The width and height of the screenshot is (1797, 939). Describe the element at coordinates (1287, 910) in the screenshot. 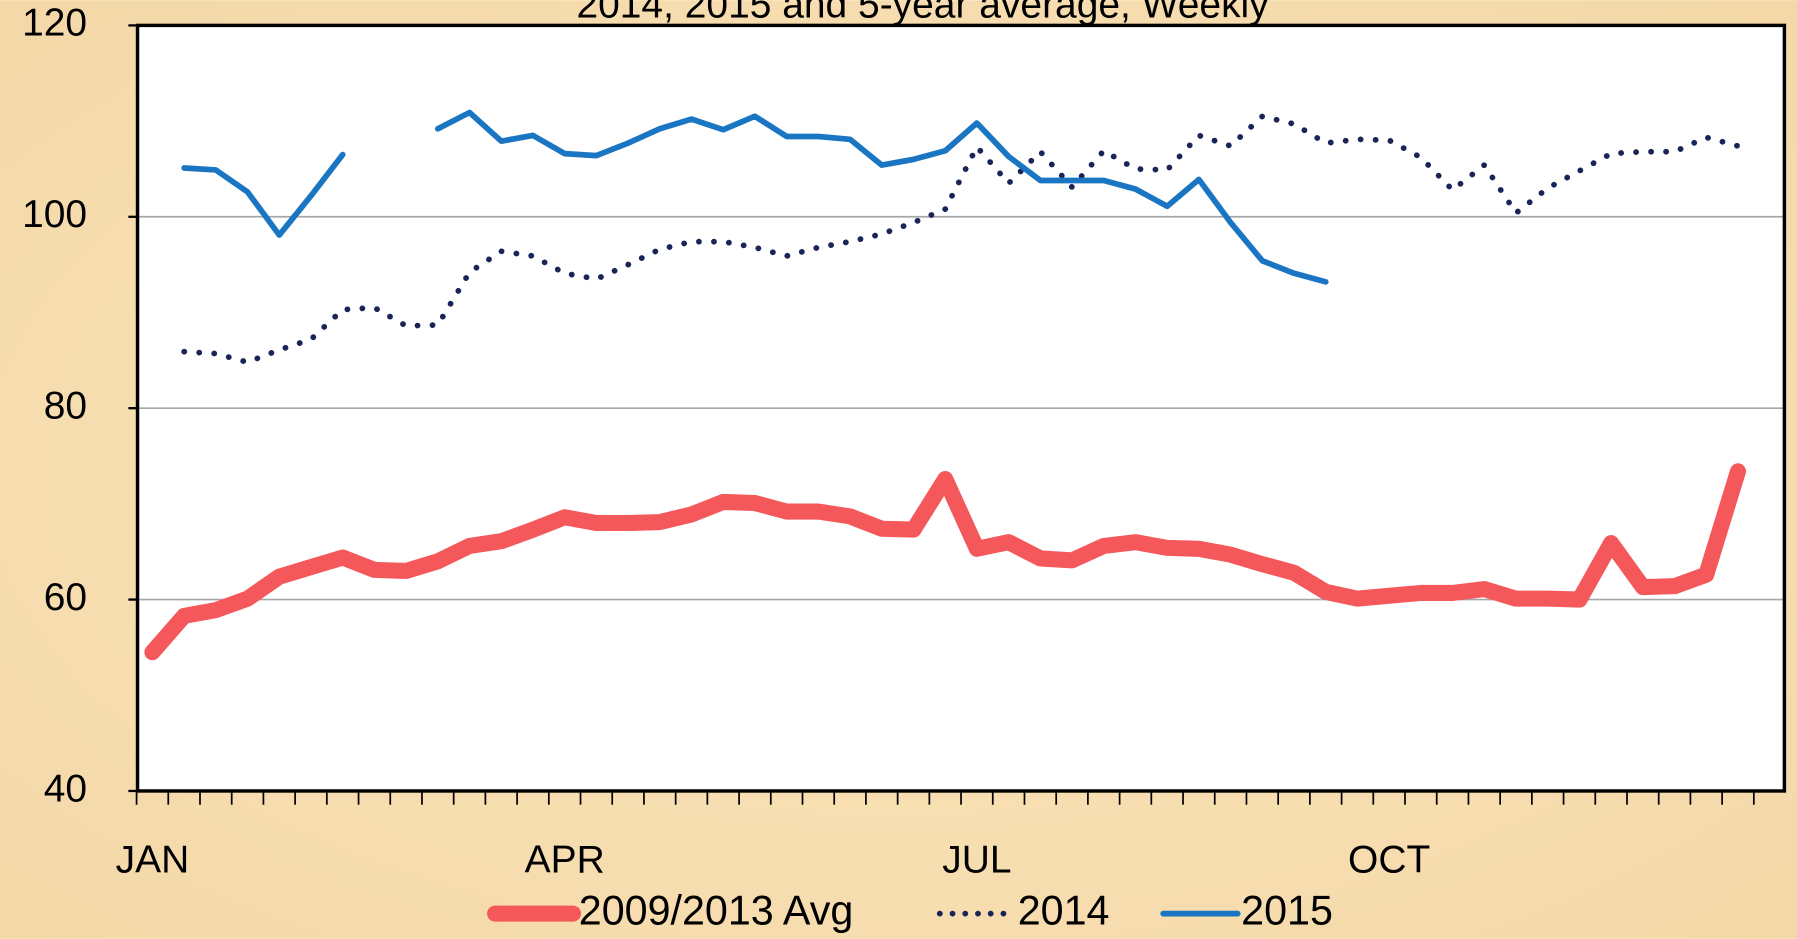

I see `legend-label: 2015` at that location.